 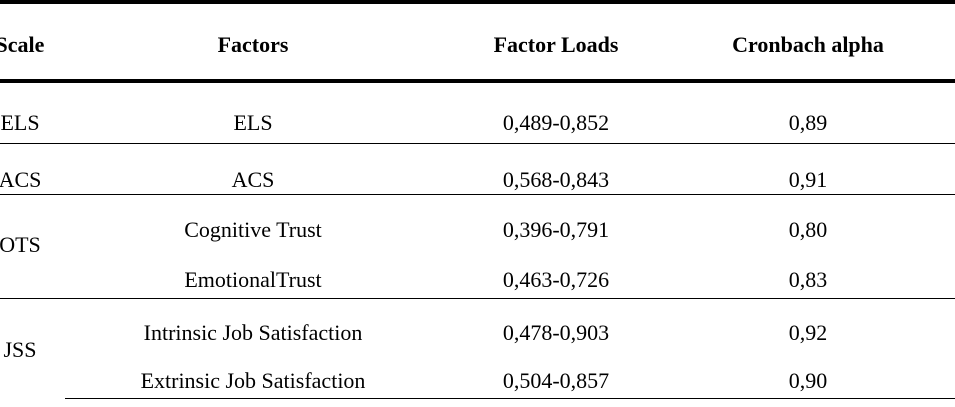 What do you see at coordinates (808, 332) in the screenshot?
I see `cell: 0,92` at bounding box center [808, 332].